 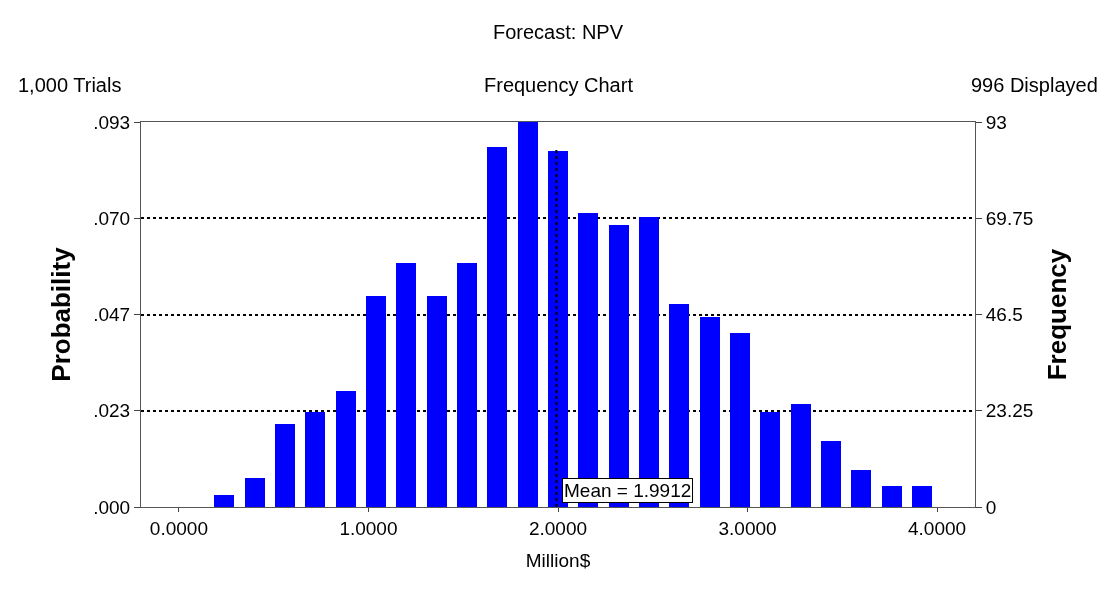 I want to click on y2-tick-label: 0, so click(x=991, y=507).